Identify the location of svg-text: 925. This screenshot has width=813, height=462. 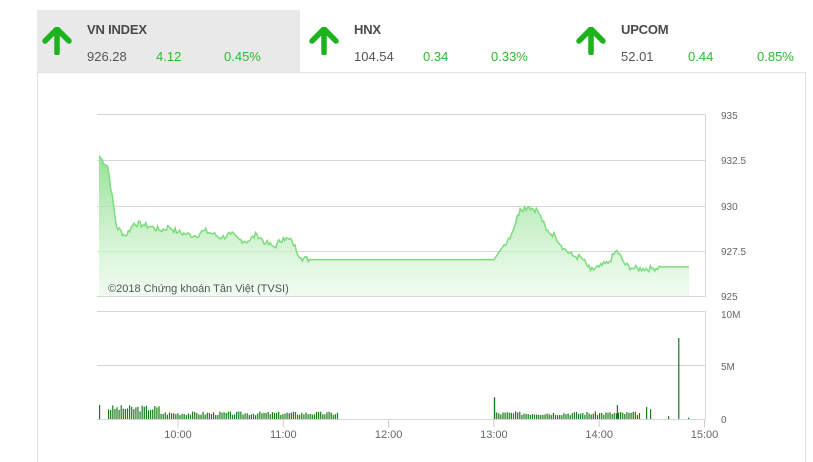
(729, 297).